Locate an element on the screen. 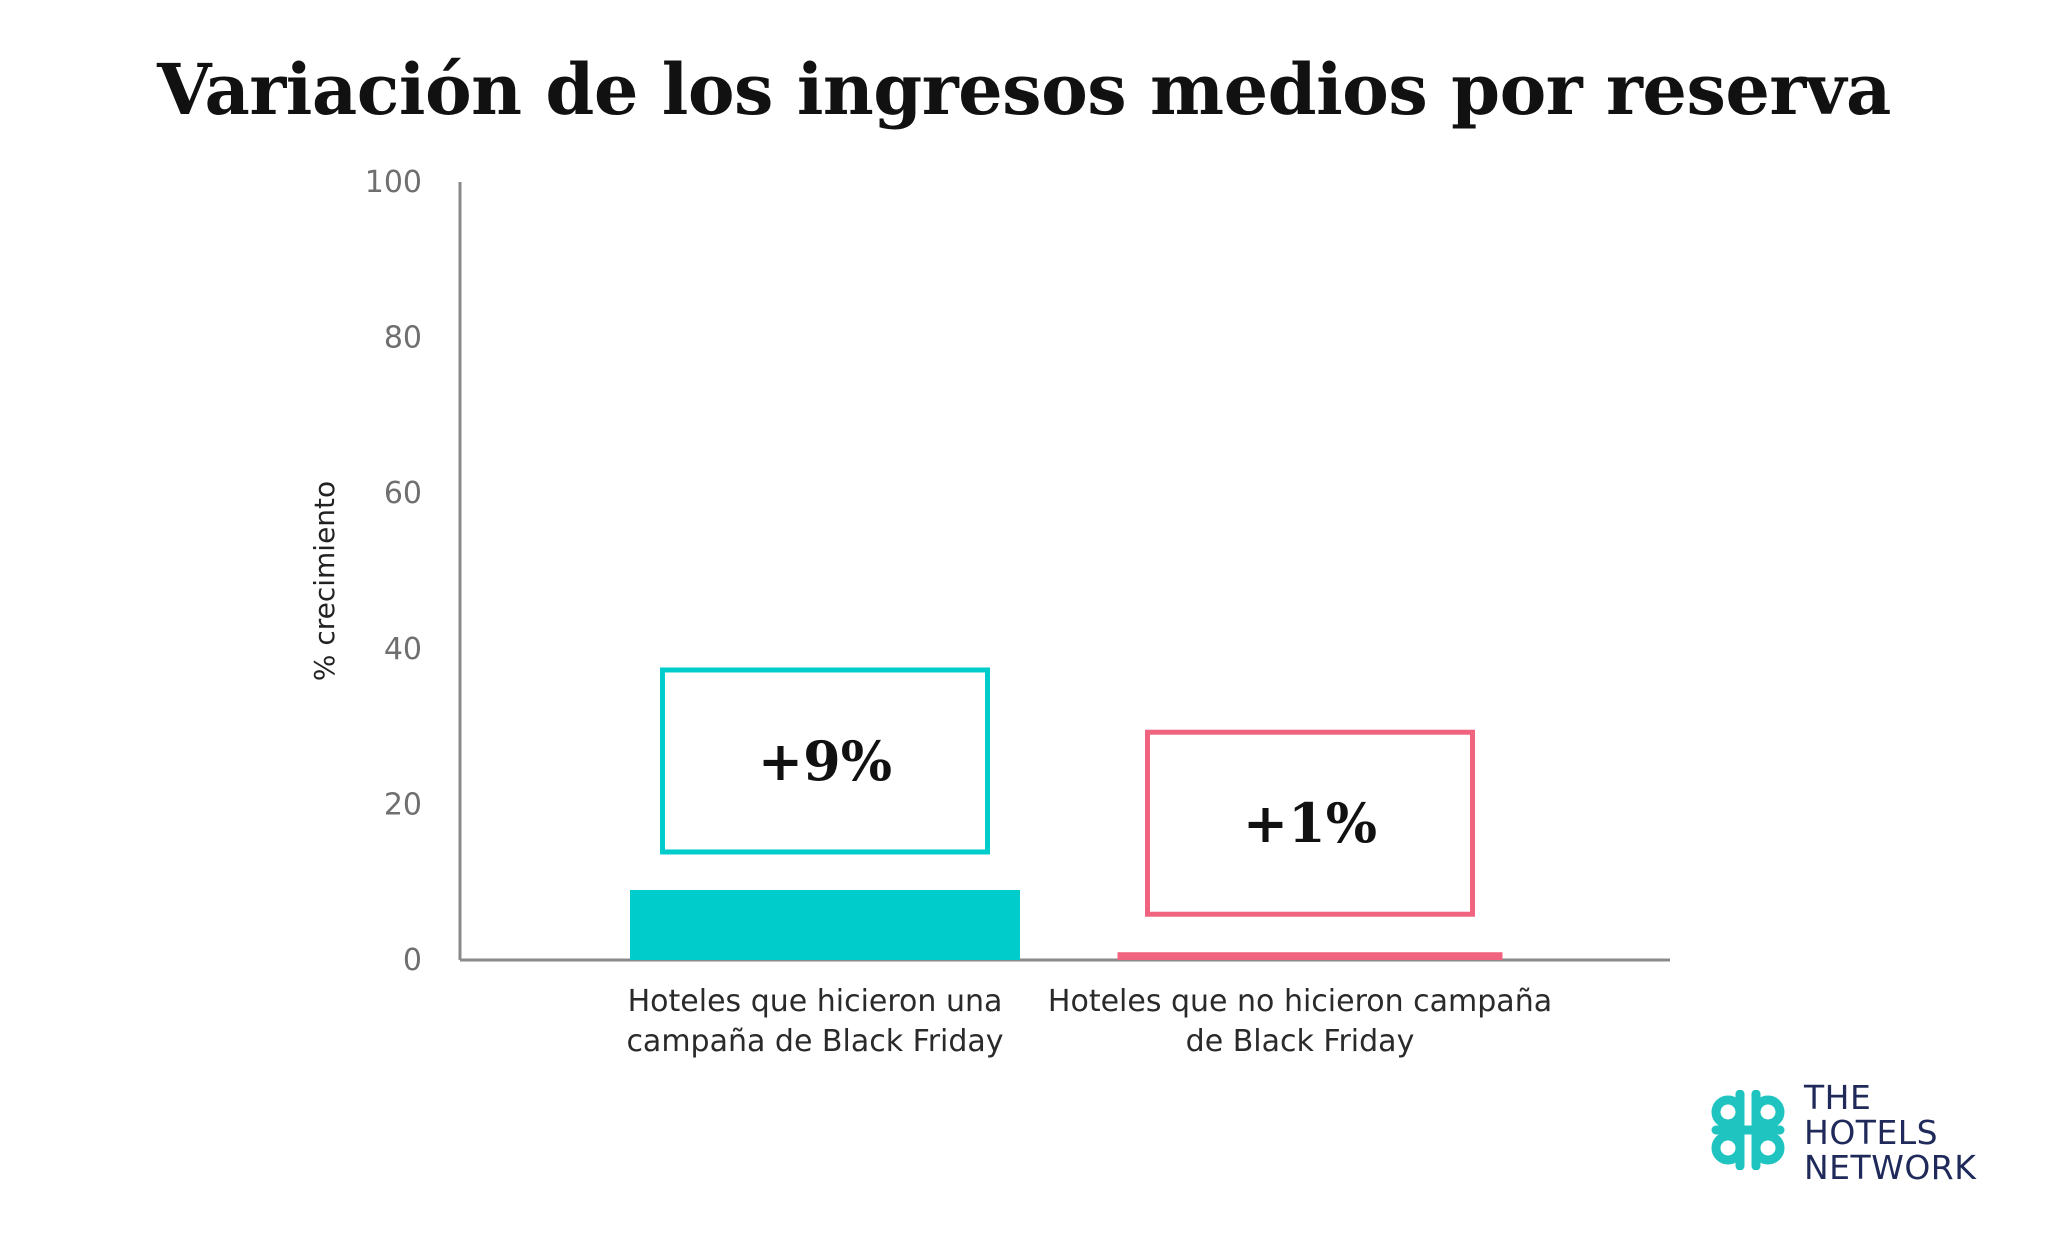 The height and width of the screenshot is (1238, 2048). logo-line-network: NETWORK is located at coordinates (1890, 1167).